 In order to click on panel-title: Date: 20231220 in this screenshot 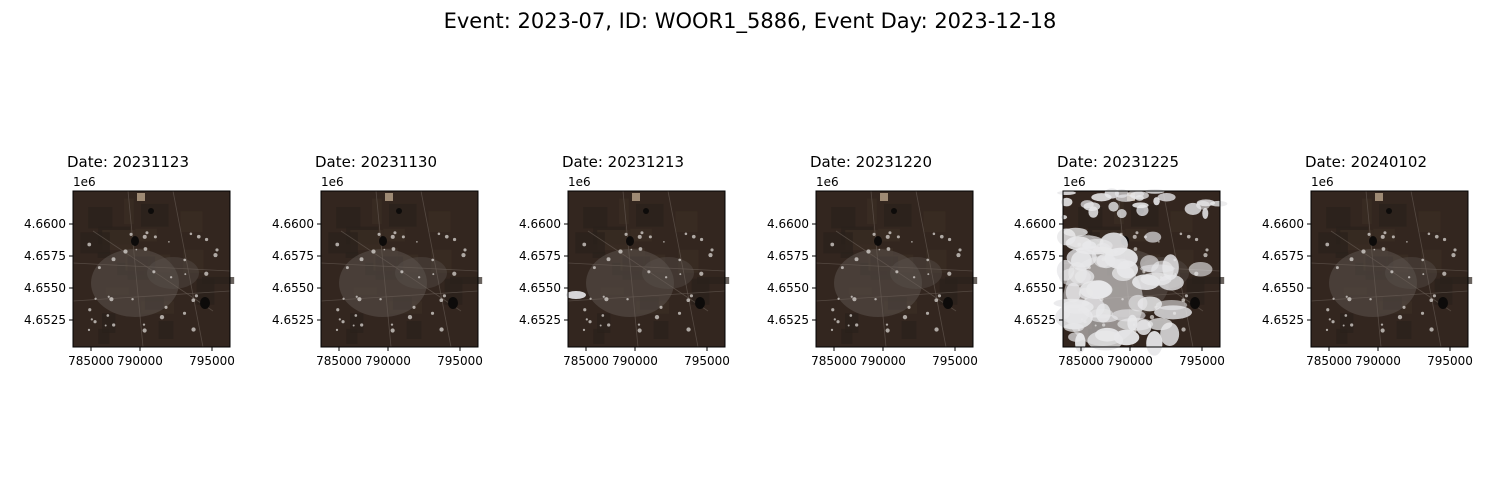, I will do `click(871, 162)`.